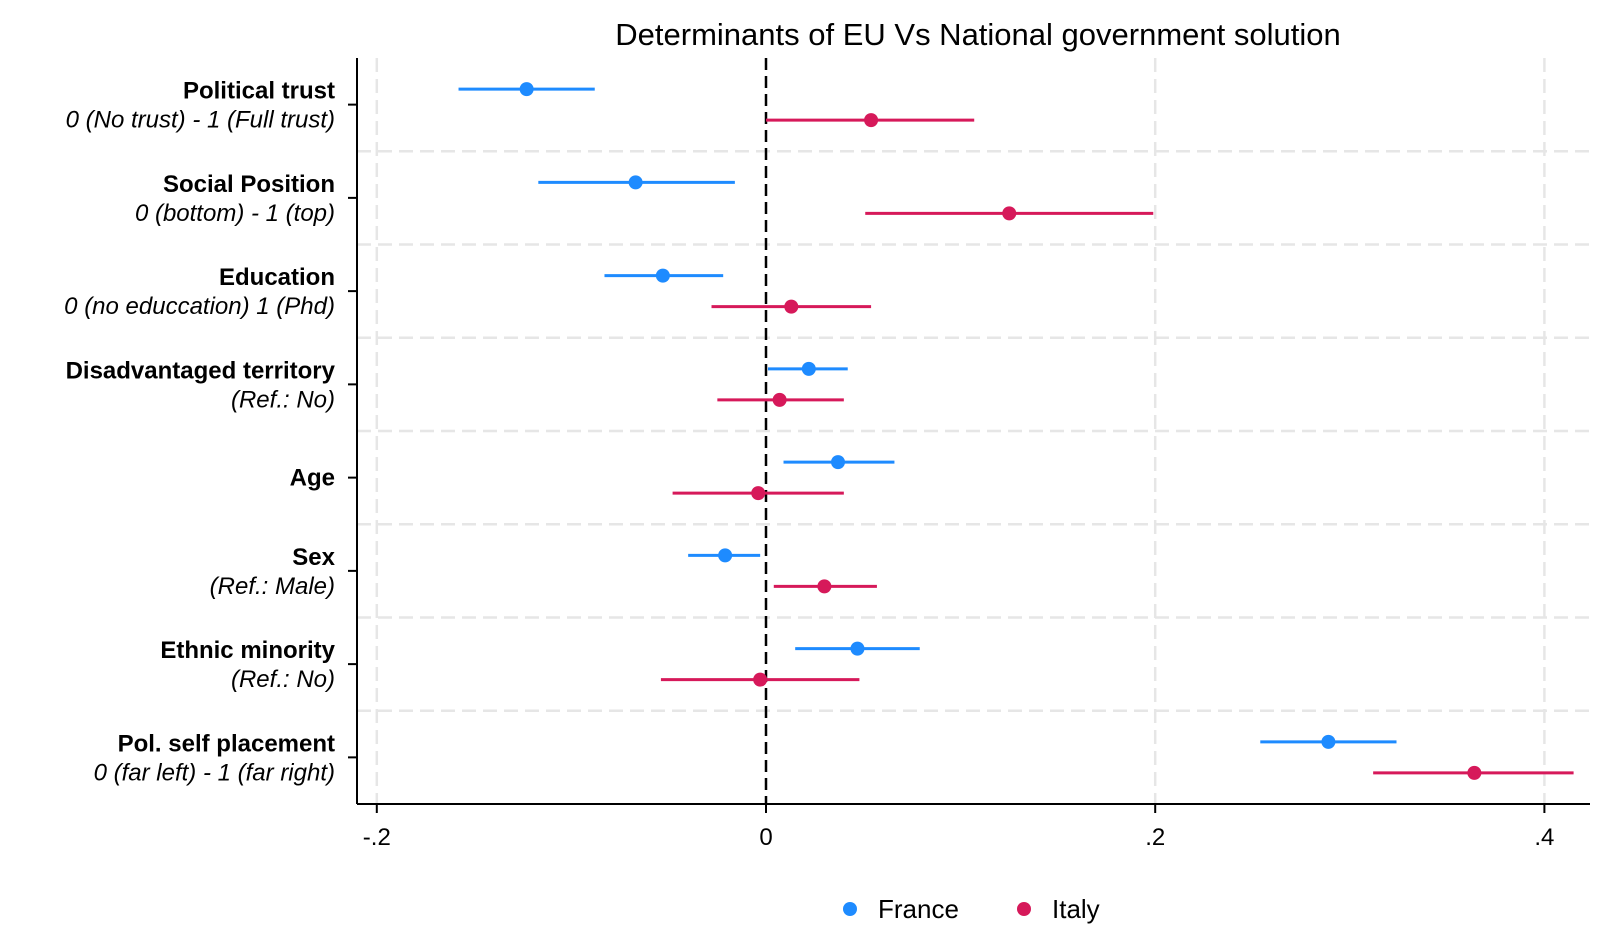 This screenshot has height=943, width=1600. I want to click on category-label: Education, so click(277, 277).